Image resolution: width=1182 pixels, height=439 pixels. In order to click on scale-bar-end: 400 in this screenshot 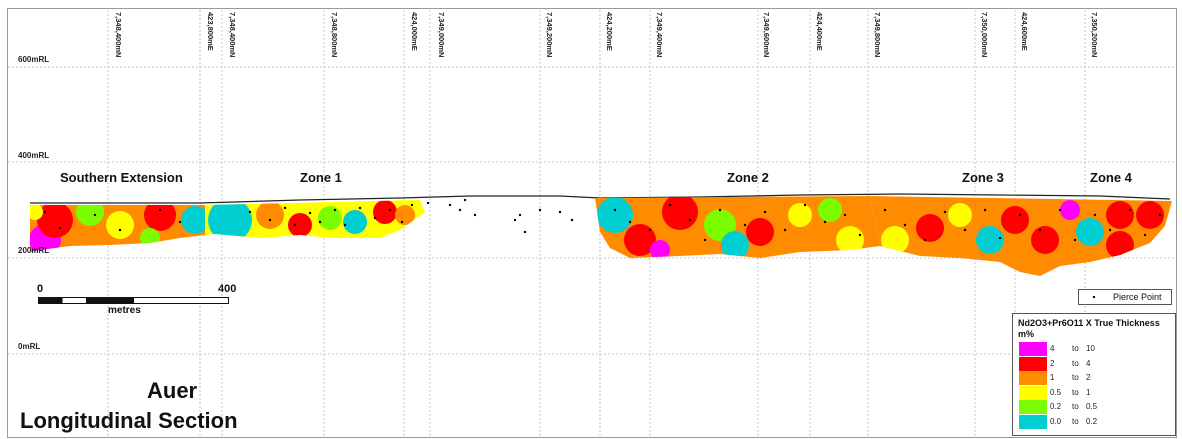, I will do `click(227, 289)`.